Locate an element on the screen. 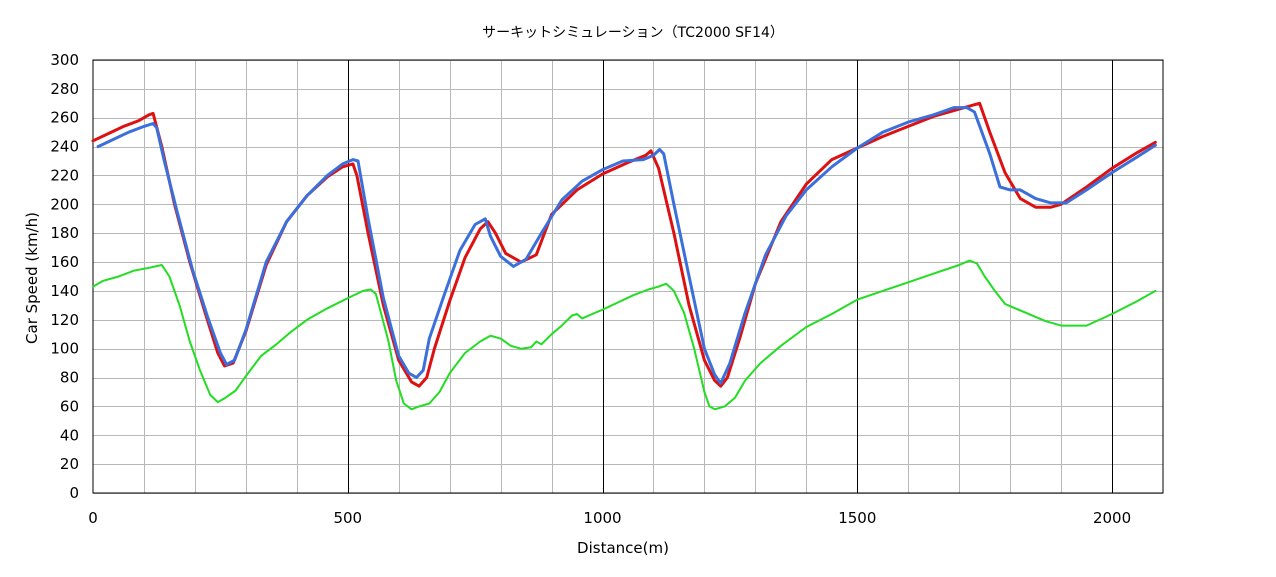 The image size is (1276, 577). y-tick-label: 80 is located at coordinates (69, 378).